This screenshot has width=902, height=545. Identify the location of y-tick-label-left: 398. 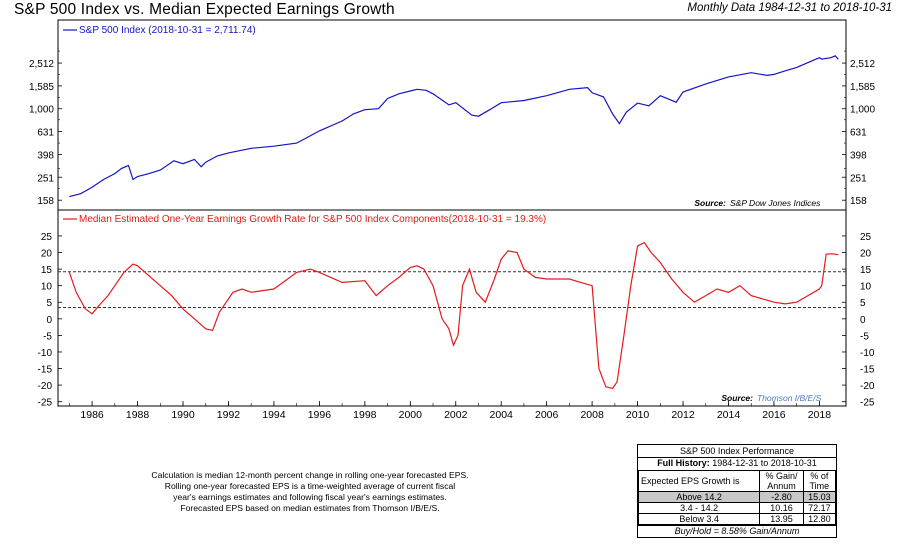
(45, 155).